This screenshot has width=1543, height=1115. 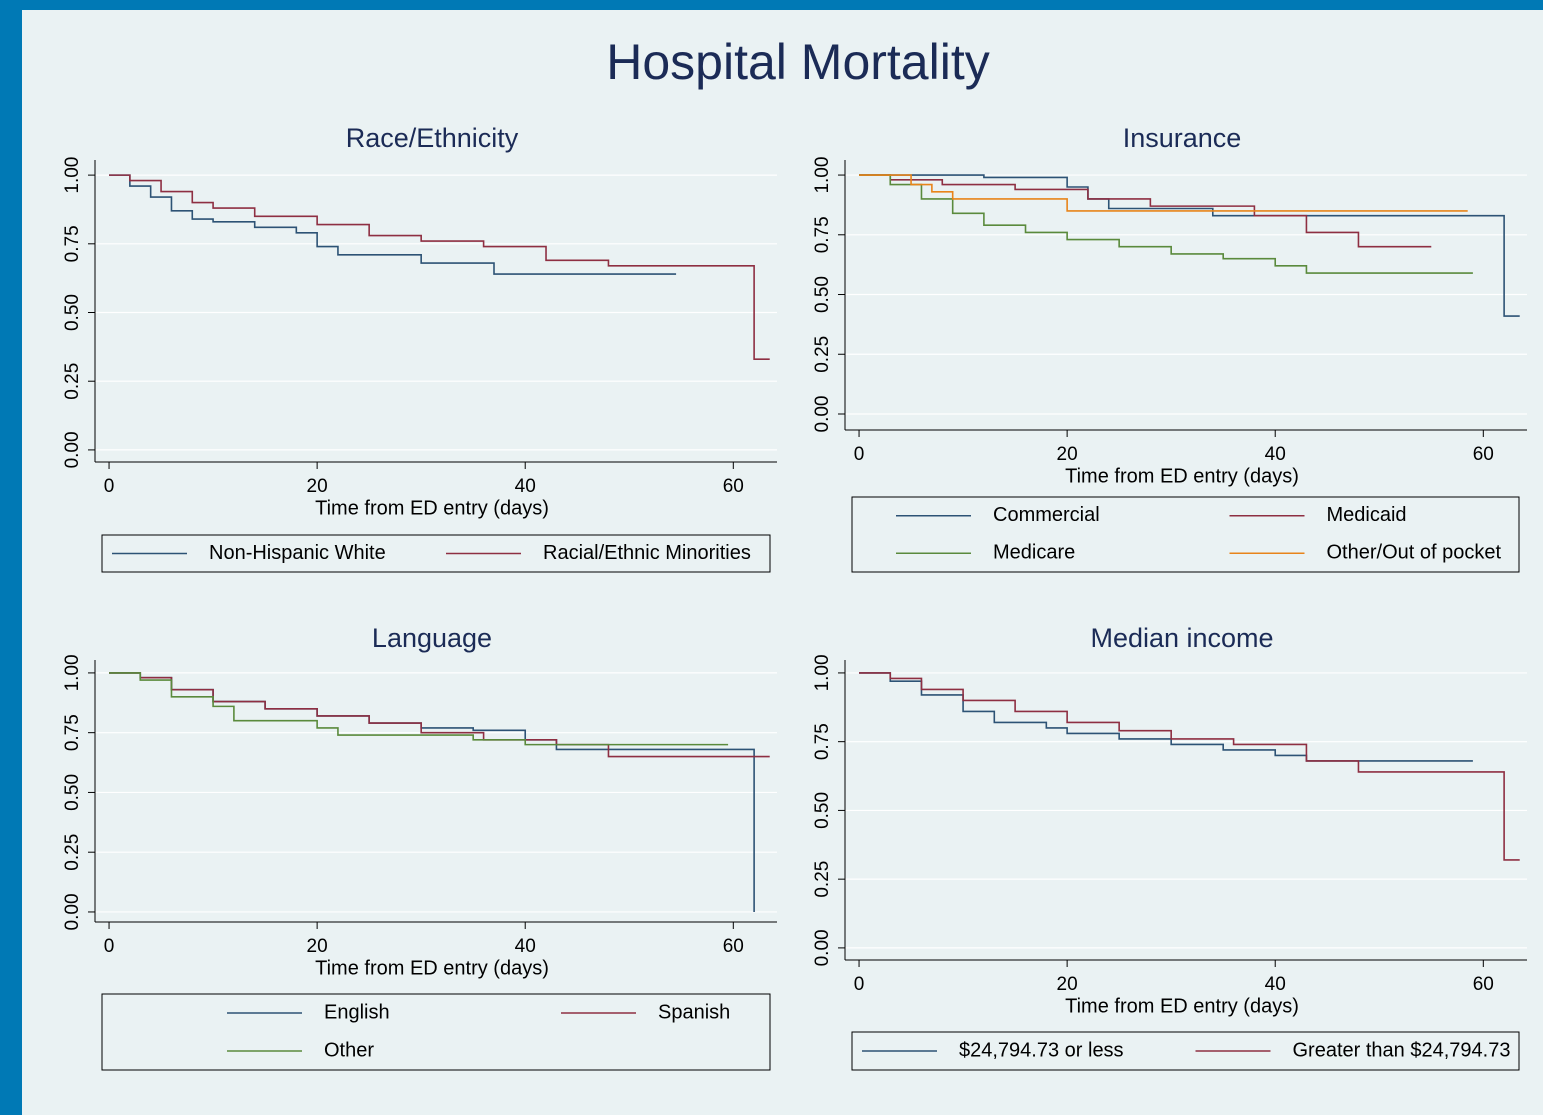 What do you see at coordinates (647, 553) in the screenshot?
I see `legend-label: Racial/Ethnic Minorities` at bounding box center [647, 553].